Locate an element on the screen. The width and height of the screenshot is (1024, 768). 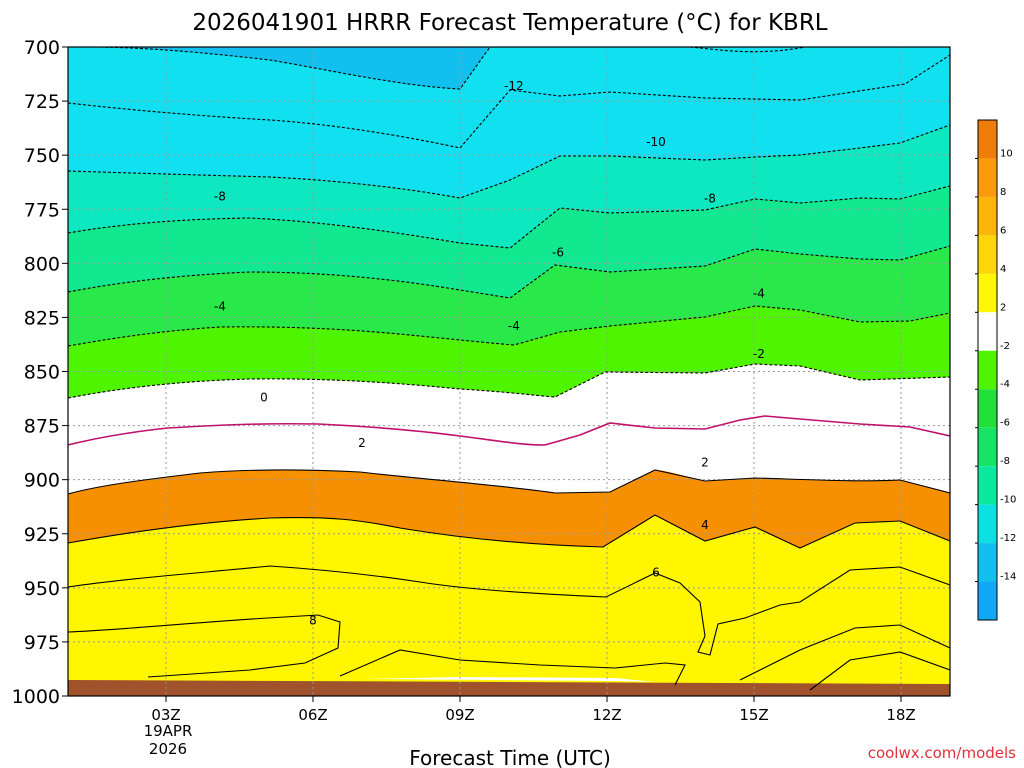
fill-m6-m4 is located at coordinates (509, 296).